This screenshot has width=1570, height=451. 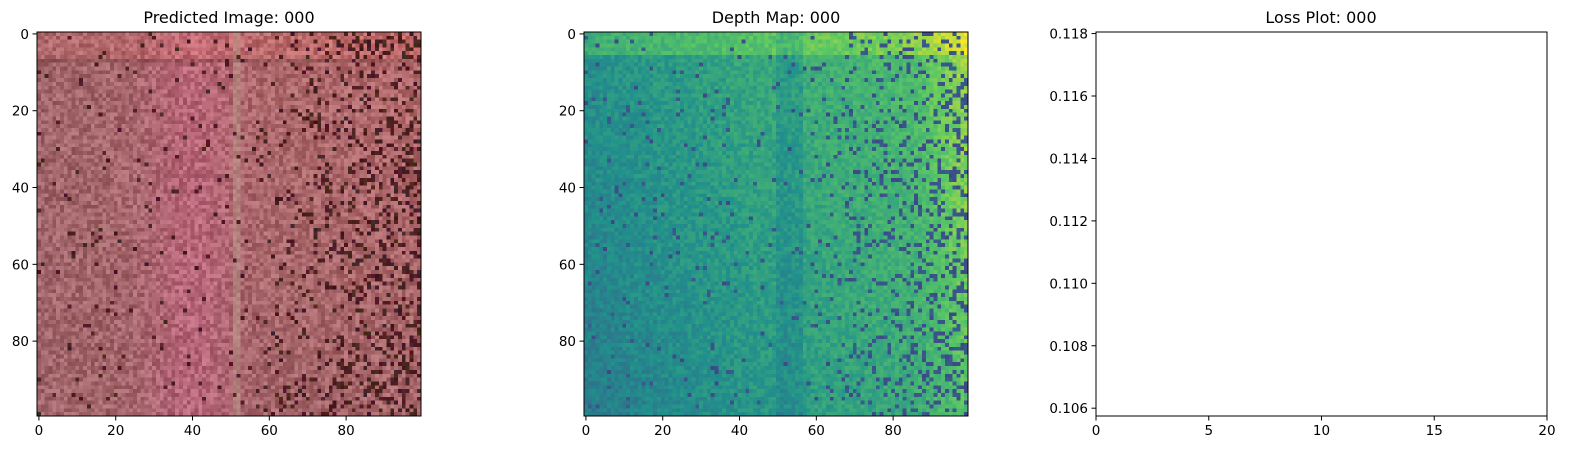 What do you see at coordinates (228, 17) in the screenshot?
I see `predicted-image-title: Predicted Image: 000` at bounding box center [228, 17].